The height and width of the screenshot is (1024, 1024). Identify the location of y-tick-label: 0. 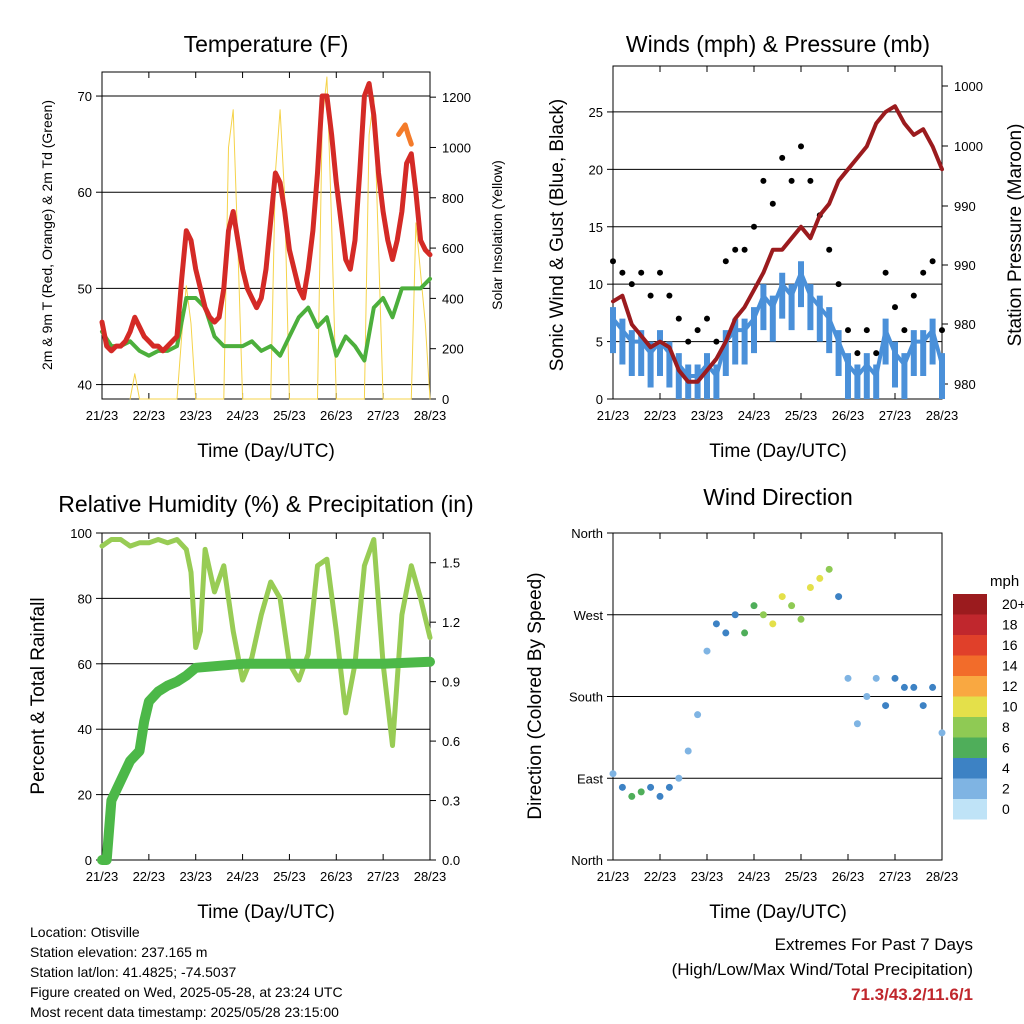
(599, 399).